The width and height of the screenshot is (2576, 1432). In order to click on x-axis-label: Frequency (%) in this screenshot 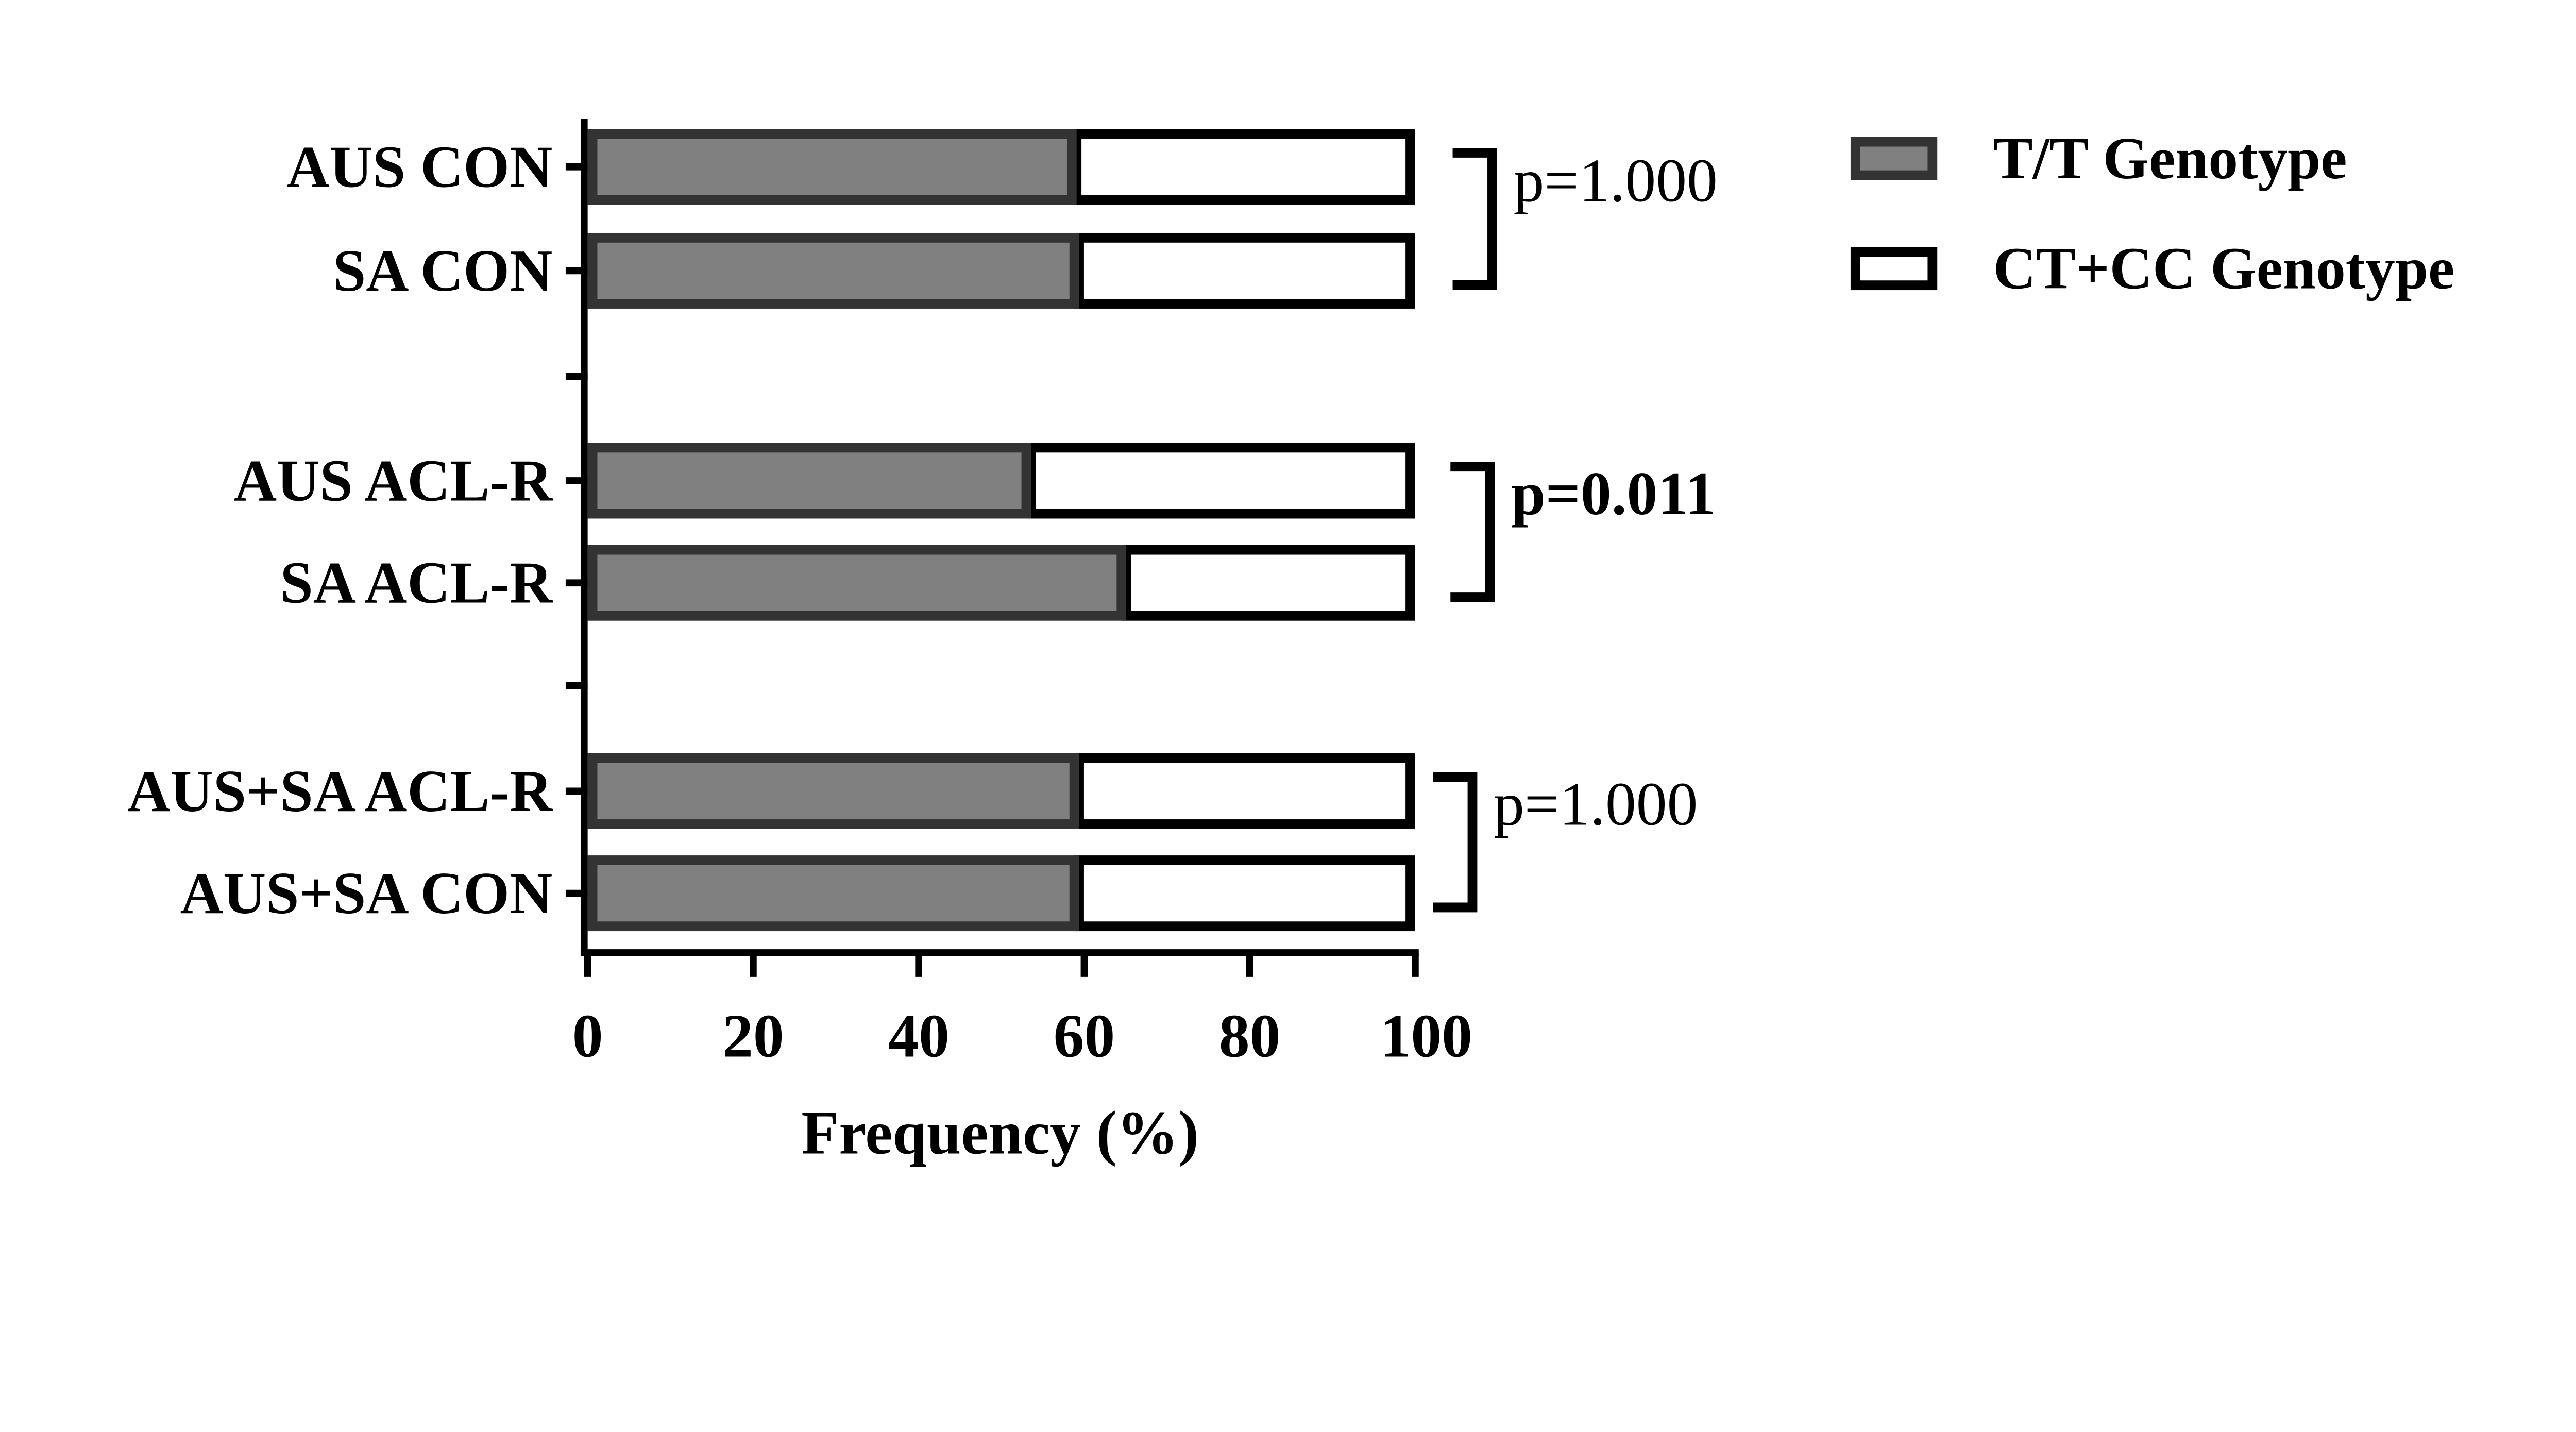, I will do `click(1000, 1133)`.